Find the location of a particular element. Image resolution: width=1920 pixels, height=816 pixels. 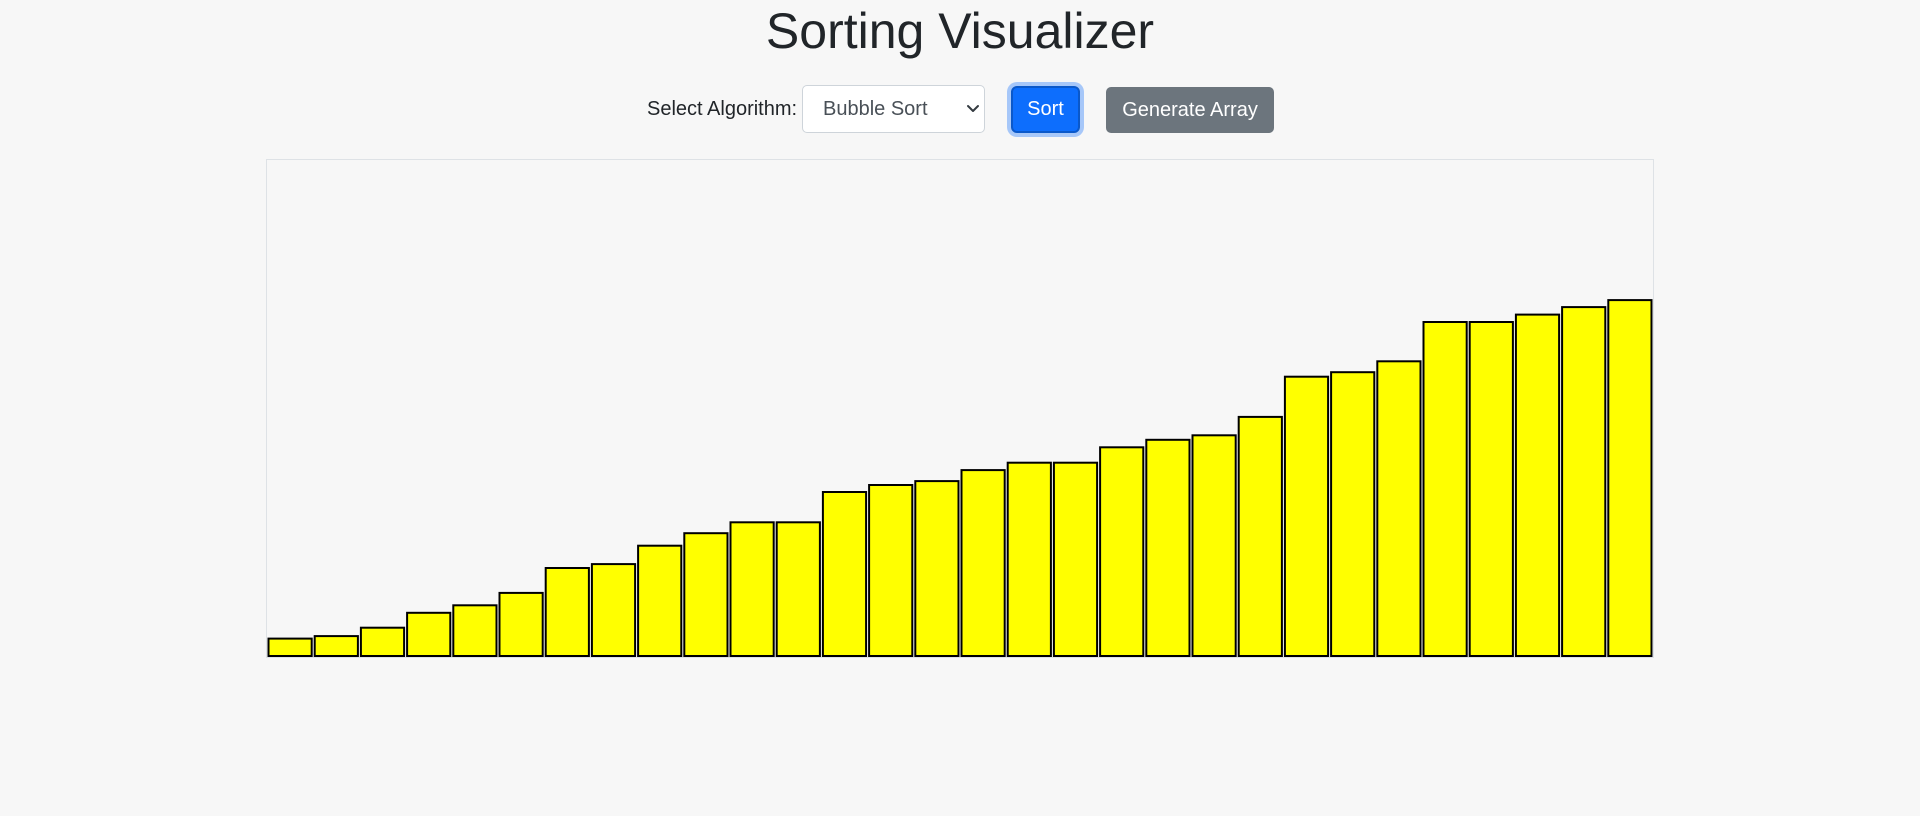

page-title: Sorting Visualizer is located at coordinates (960, 31).